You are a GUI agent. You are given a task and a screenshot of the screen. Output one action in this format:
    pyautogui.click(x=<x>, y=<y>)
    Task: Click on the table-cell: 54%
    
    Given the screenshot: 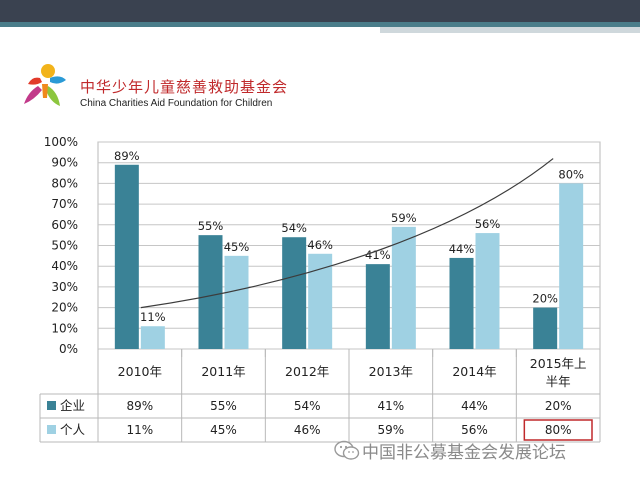 What is the action you would take?
    pyautogui.click(x=307, y=406)
    